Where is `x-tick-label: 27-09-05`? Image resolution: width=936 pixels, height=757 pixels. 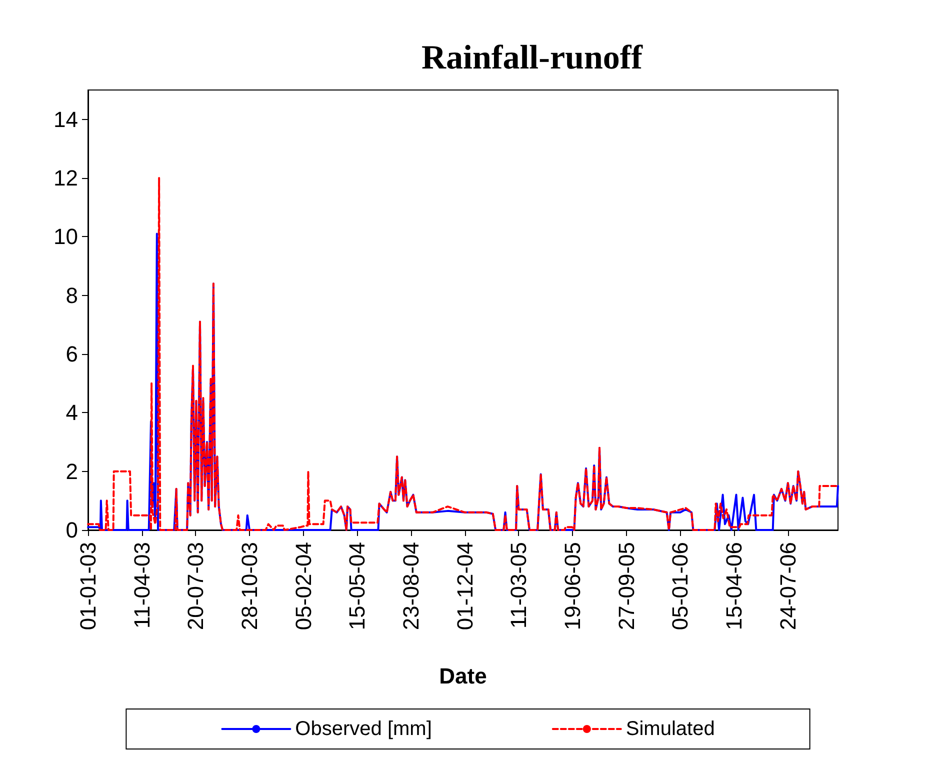 x-tick-label: 27-09-05 is located at coordinates (626, 586).